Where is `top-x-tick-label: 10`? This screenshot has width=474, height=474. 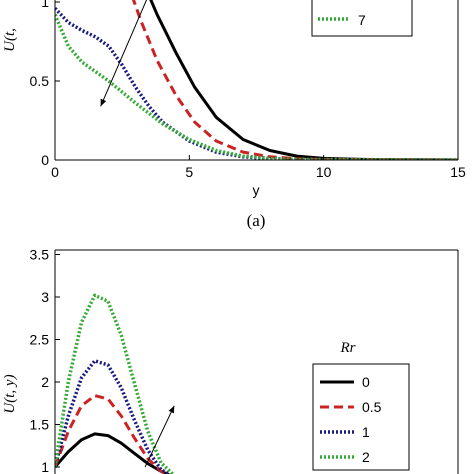 top-x-tick-label: 10 is located at coordinates (324, 172).